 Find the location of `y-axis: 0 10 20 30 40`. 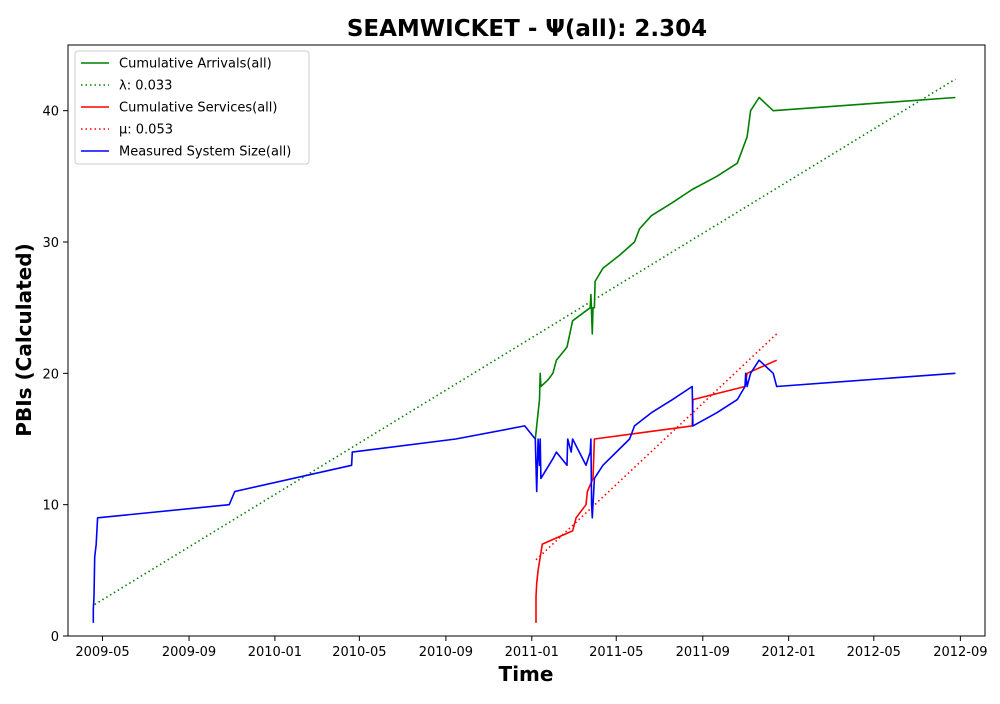

y-axis: 0 10 20 30 40 is located at coordinates (55, 375).